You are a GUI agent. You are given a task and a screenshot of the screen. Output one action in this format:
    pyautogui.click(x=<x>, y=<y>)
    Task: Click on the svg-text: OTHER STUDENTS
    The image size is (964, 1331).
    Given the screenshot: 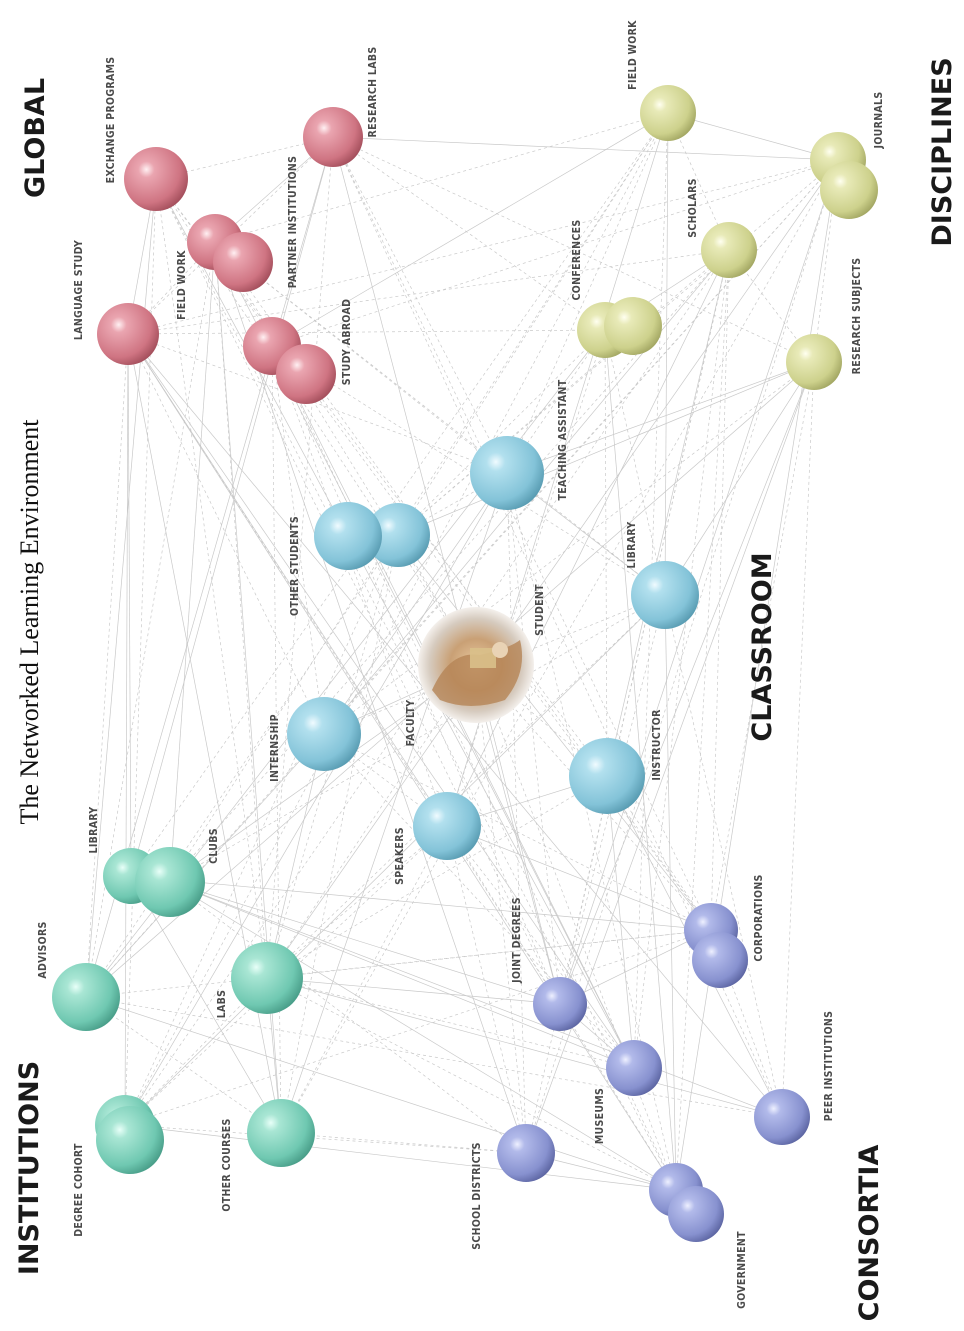 What is the action you would take?
    pyautogui.click(x=295, y=566)
    